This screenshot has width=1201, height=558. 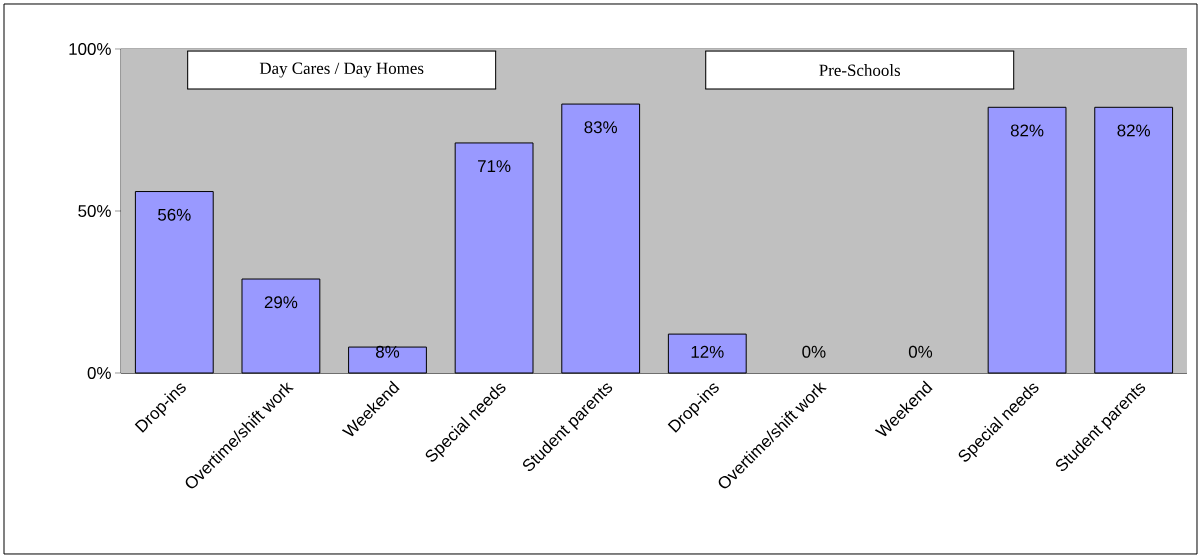 What do you see at coordinates (174, 214) in the screenshot?
I see `data-label: 56%` at bounding box center [174, 214].